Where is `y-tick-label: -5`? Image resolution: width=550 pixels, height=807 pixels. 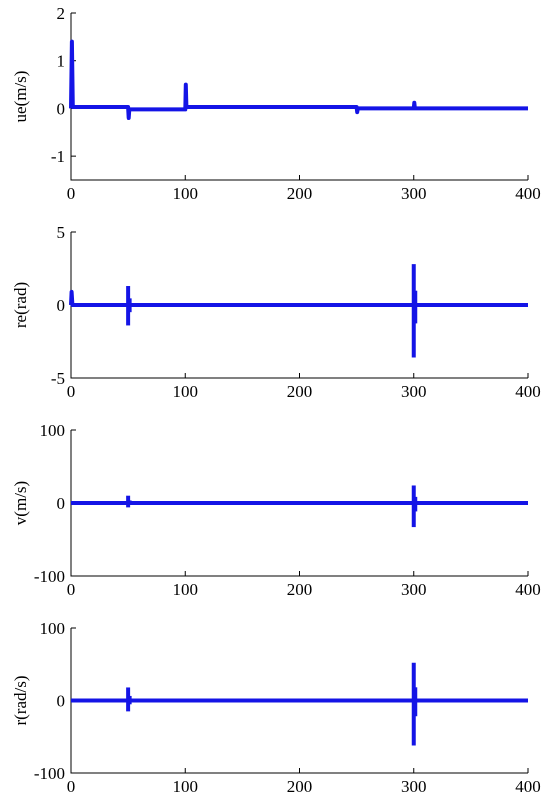
y-tick-label: -5 is located at coordinates (58, 378).